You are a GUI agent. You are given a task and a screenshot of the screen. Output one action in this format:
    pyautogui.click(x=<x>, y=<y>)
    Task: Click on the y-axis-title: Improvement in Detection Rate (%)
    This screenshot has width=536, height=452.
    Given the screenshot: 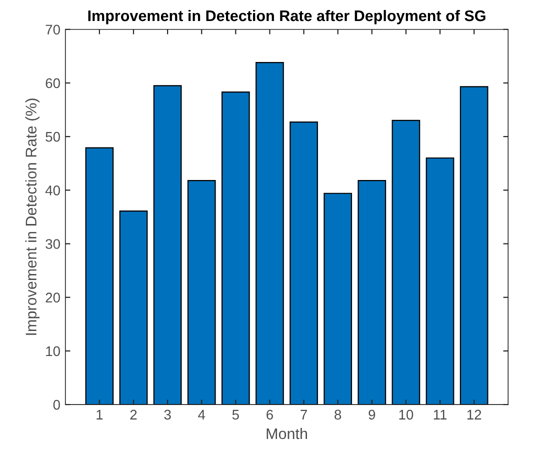 What is the action you would take?
    pyautogui.click(x=32, y=216)
    